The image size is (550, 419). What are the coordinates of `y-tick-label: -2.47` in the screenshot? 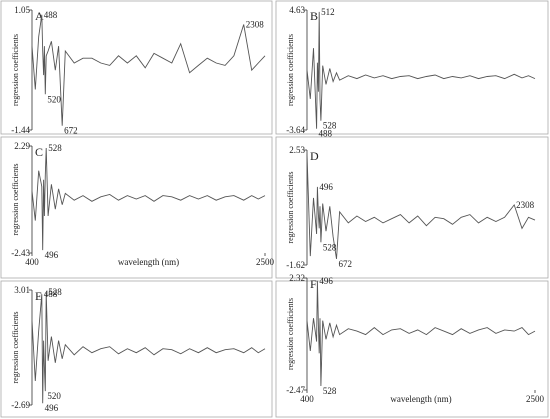 It's located at (295, 390).